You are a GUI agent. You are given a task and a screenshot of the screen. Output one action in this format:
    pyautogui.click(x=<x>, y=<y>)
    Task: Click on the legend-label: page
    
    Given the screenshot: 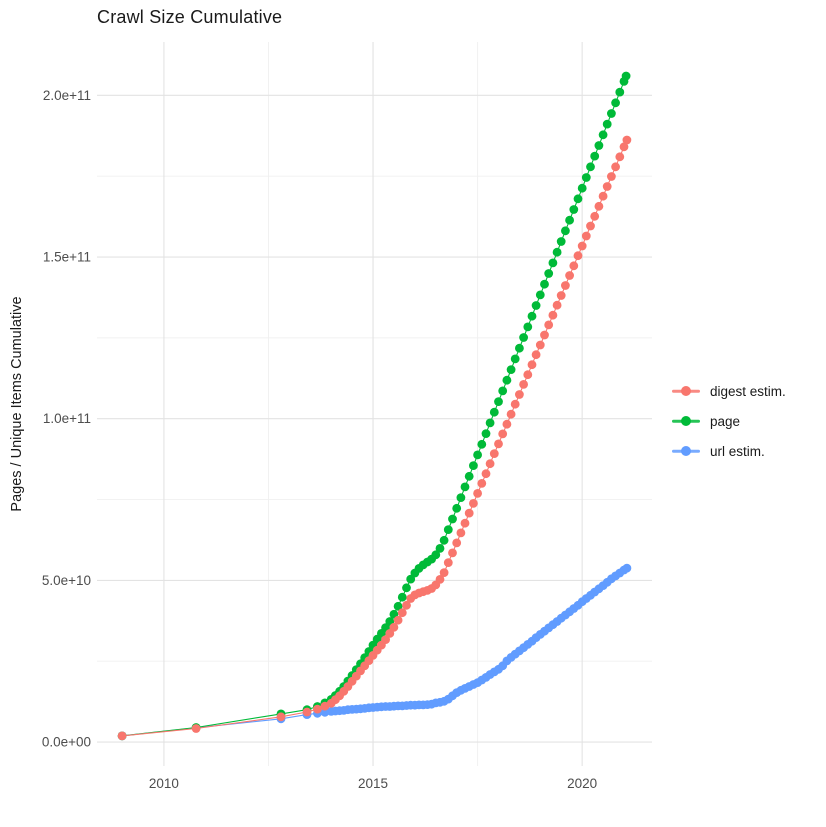 What is the action you would take?
    pyautogui.click(x=725, y=421)
    